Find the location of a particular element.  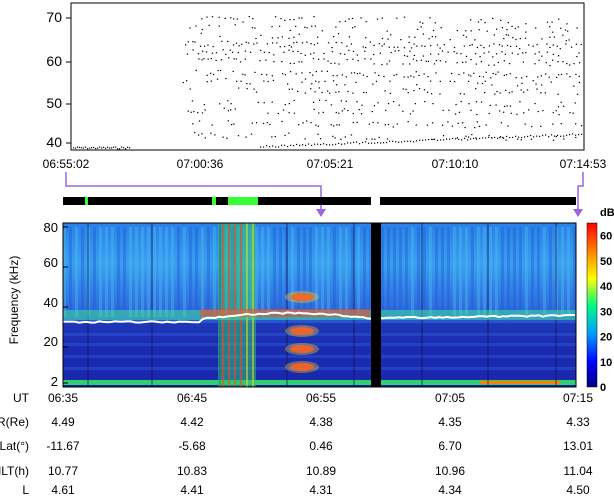

colorbar-tick-label: 30 is located at coordinates (606, 312).